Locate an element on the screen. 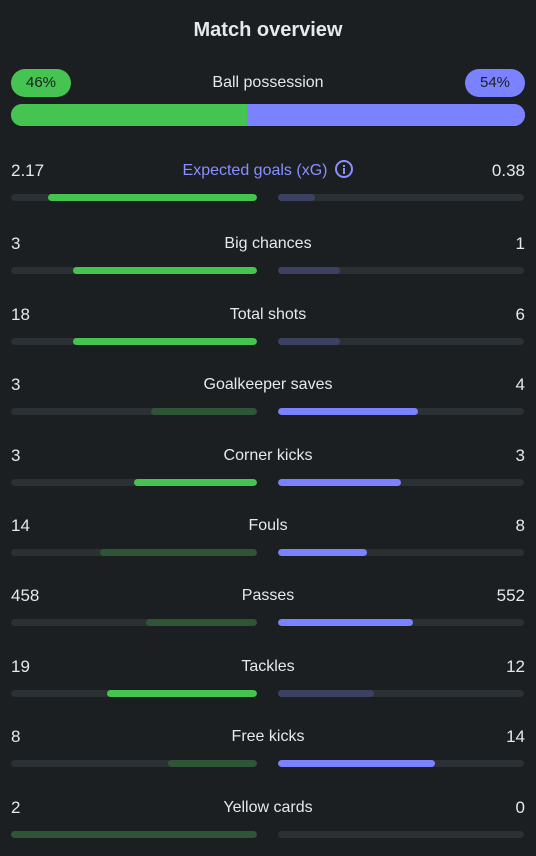 Image resolution: width=536 pixels, height=856 pixels. stat-row: 3 Corner kicks 3 is located at coordinates (268, 468).